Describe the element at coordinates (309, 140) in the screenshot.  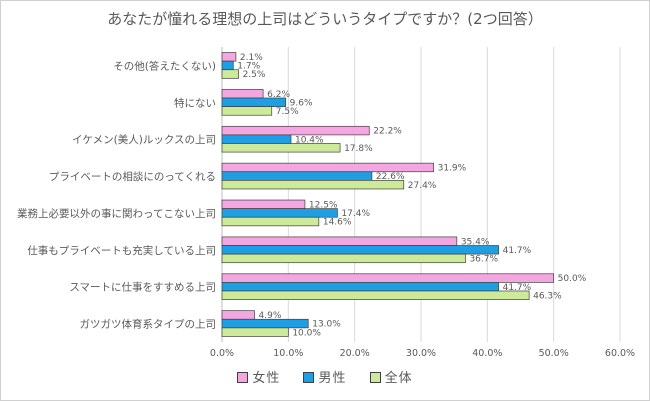
I see `data-label-male-2: 10.4%` at that location.